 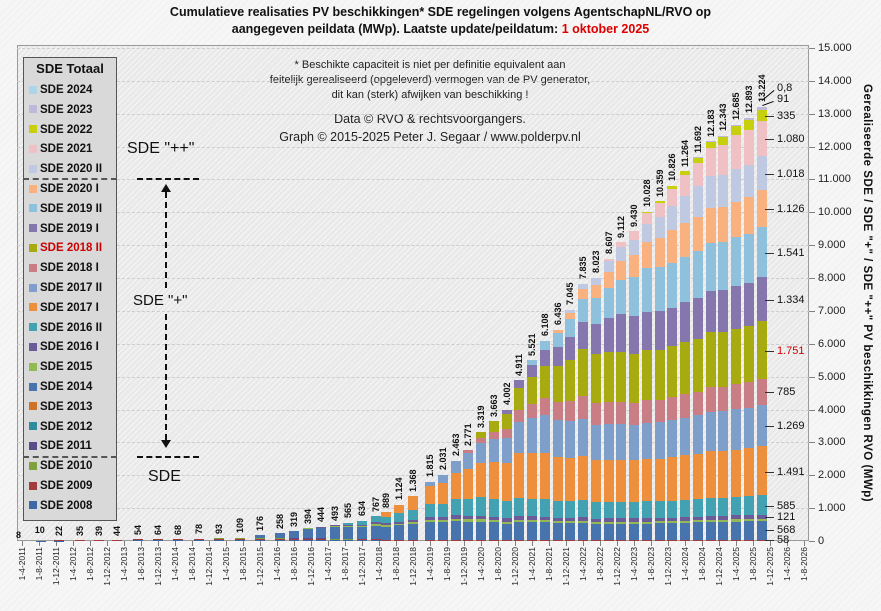 I want to click on bar-value-label: 12.685, so click(x=736, y=106).